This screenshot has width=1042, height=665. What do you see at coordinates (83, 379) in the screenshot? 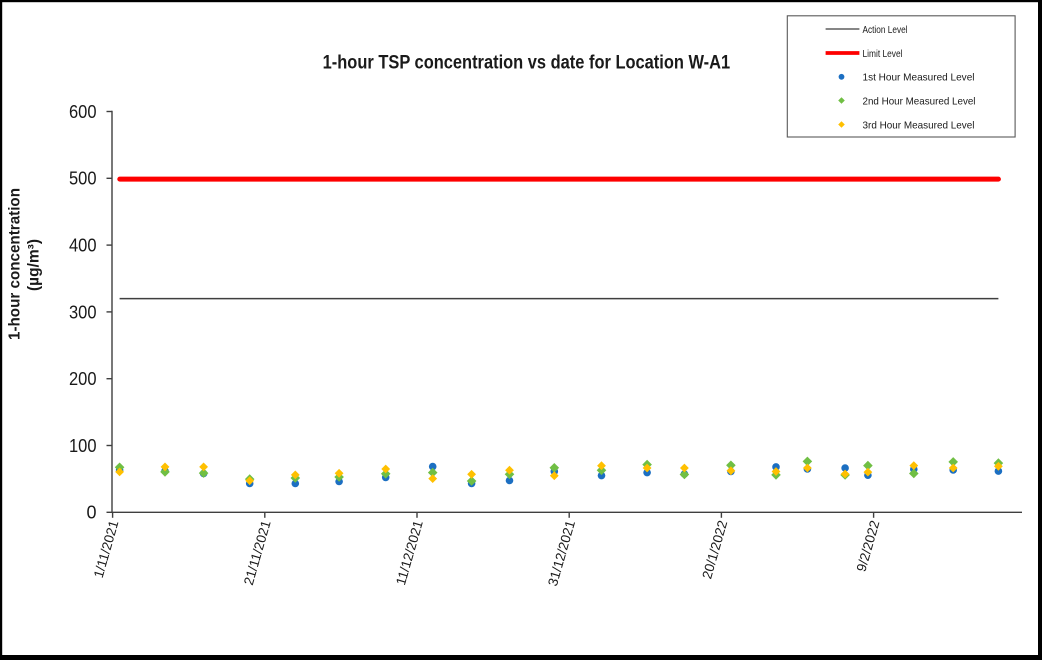
I see `svg-text: 200` at bounding box center [83, 379].